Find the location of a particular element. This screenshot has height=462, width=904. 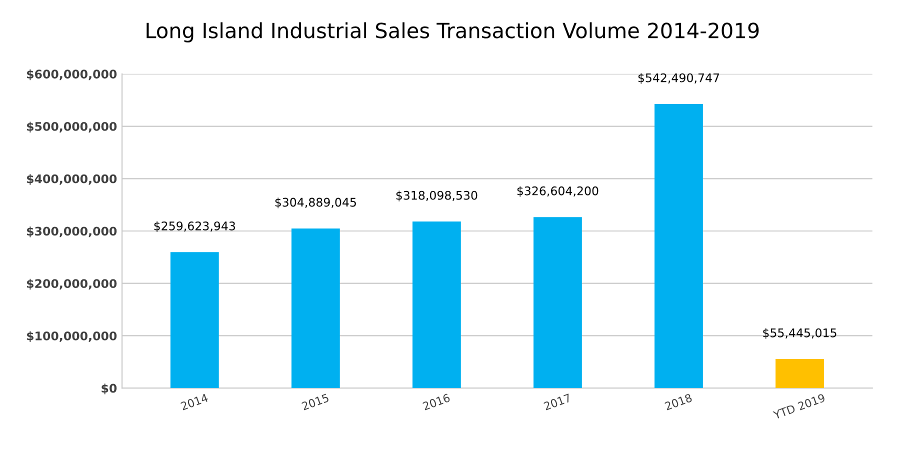

data-label: $259,623,943 is located at coordinates (195, 226).